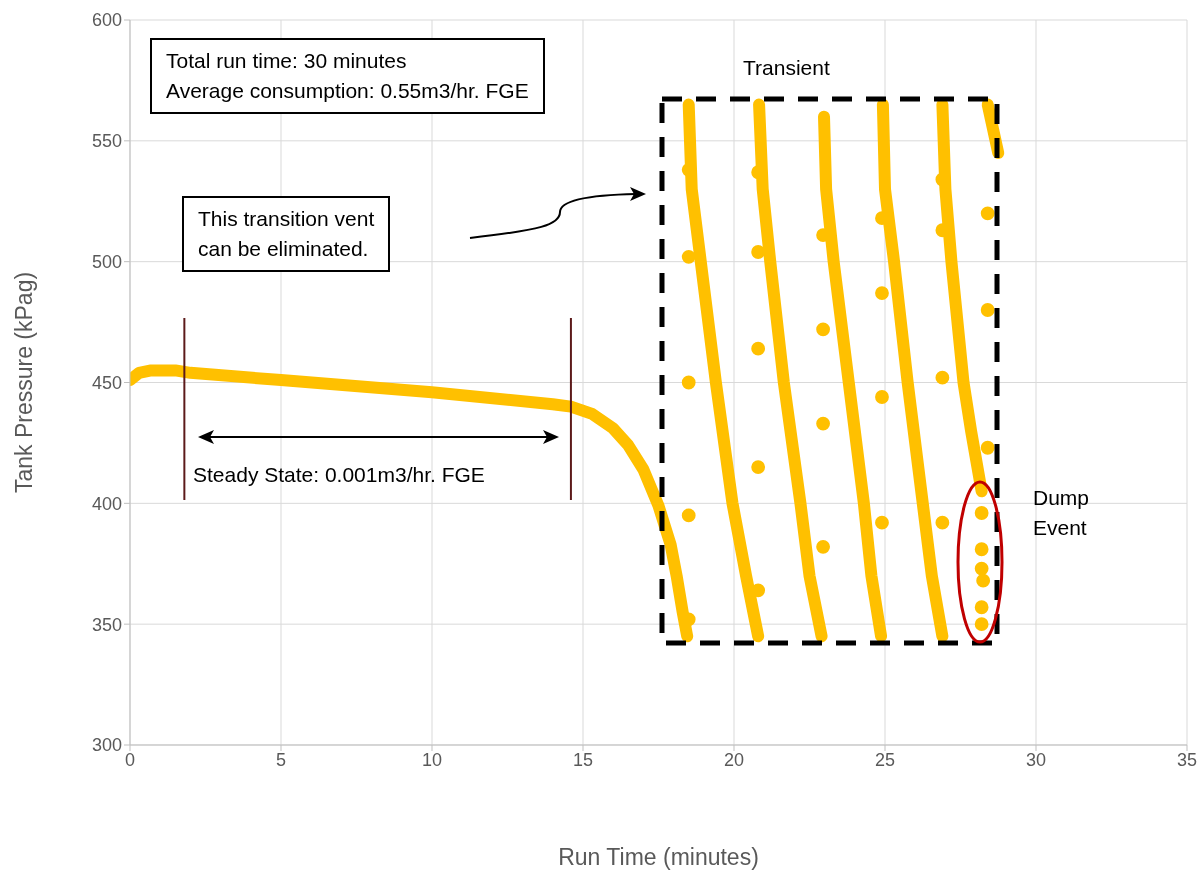  I want to click on x-tick-label: 25, so click(885, 759).